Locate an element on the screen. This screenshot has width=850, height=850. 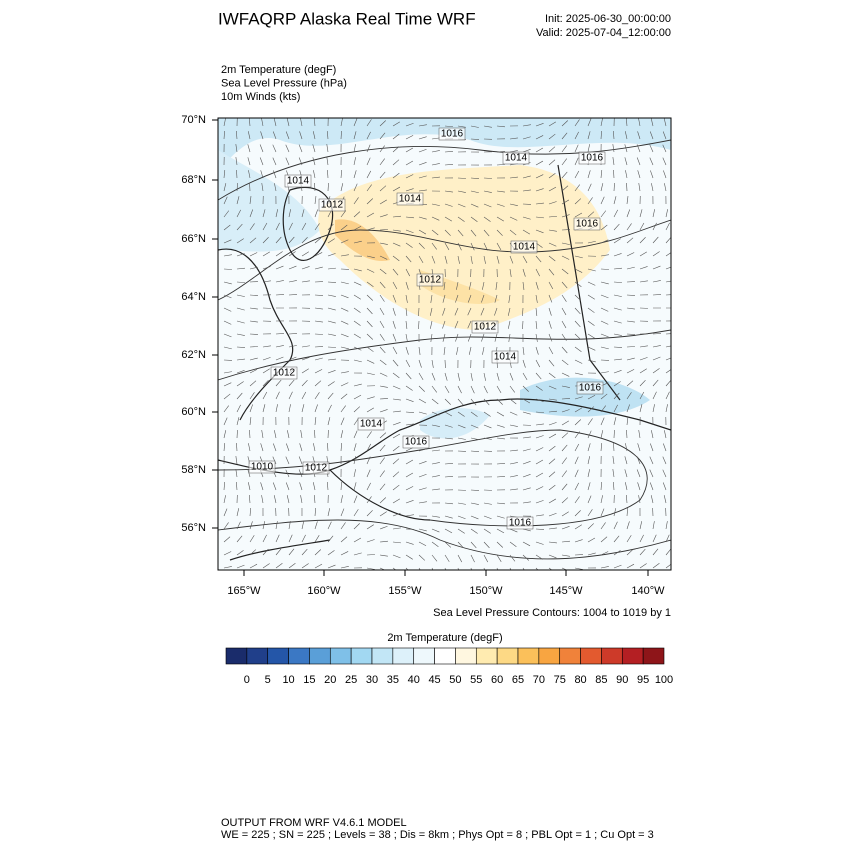
colorbar-label: 45 is located at coordinates (434, 680).